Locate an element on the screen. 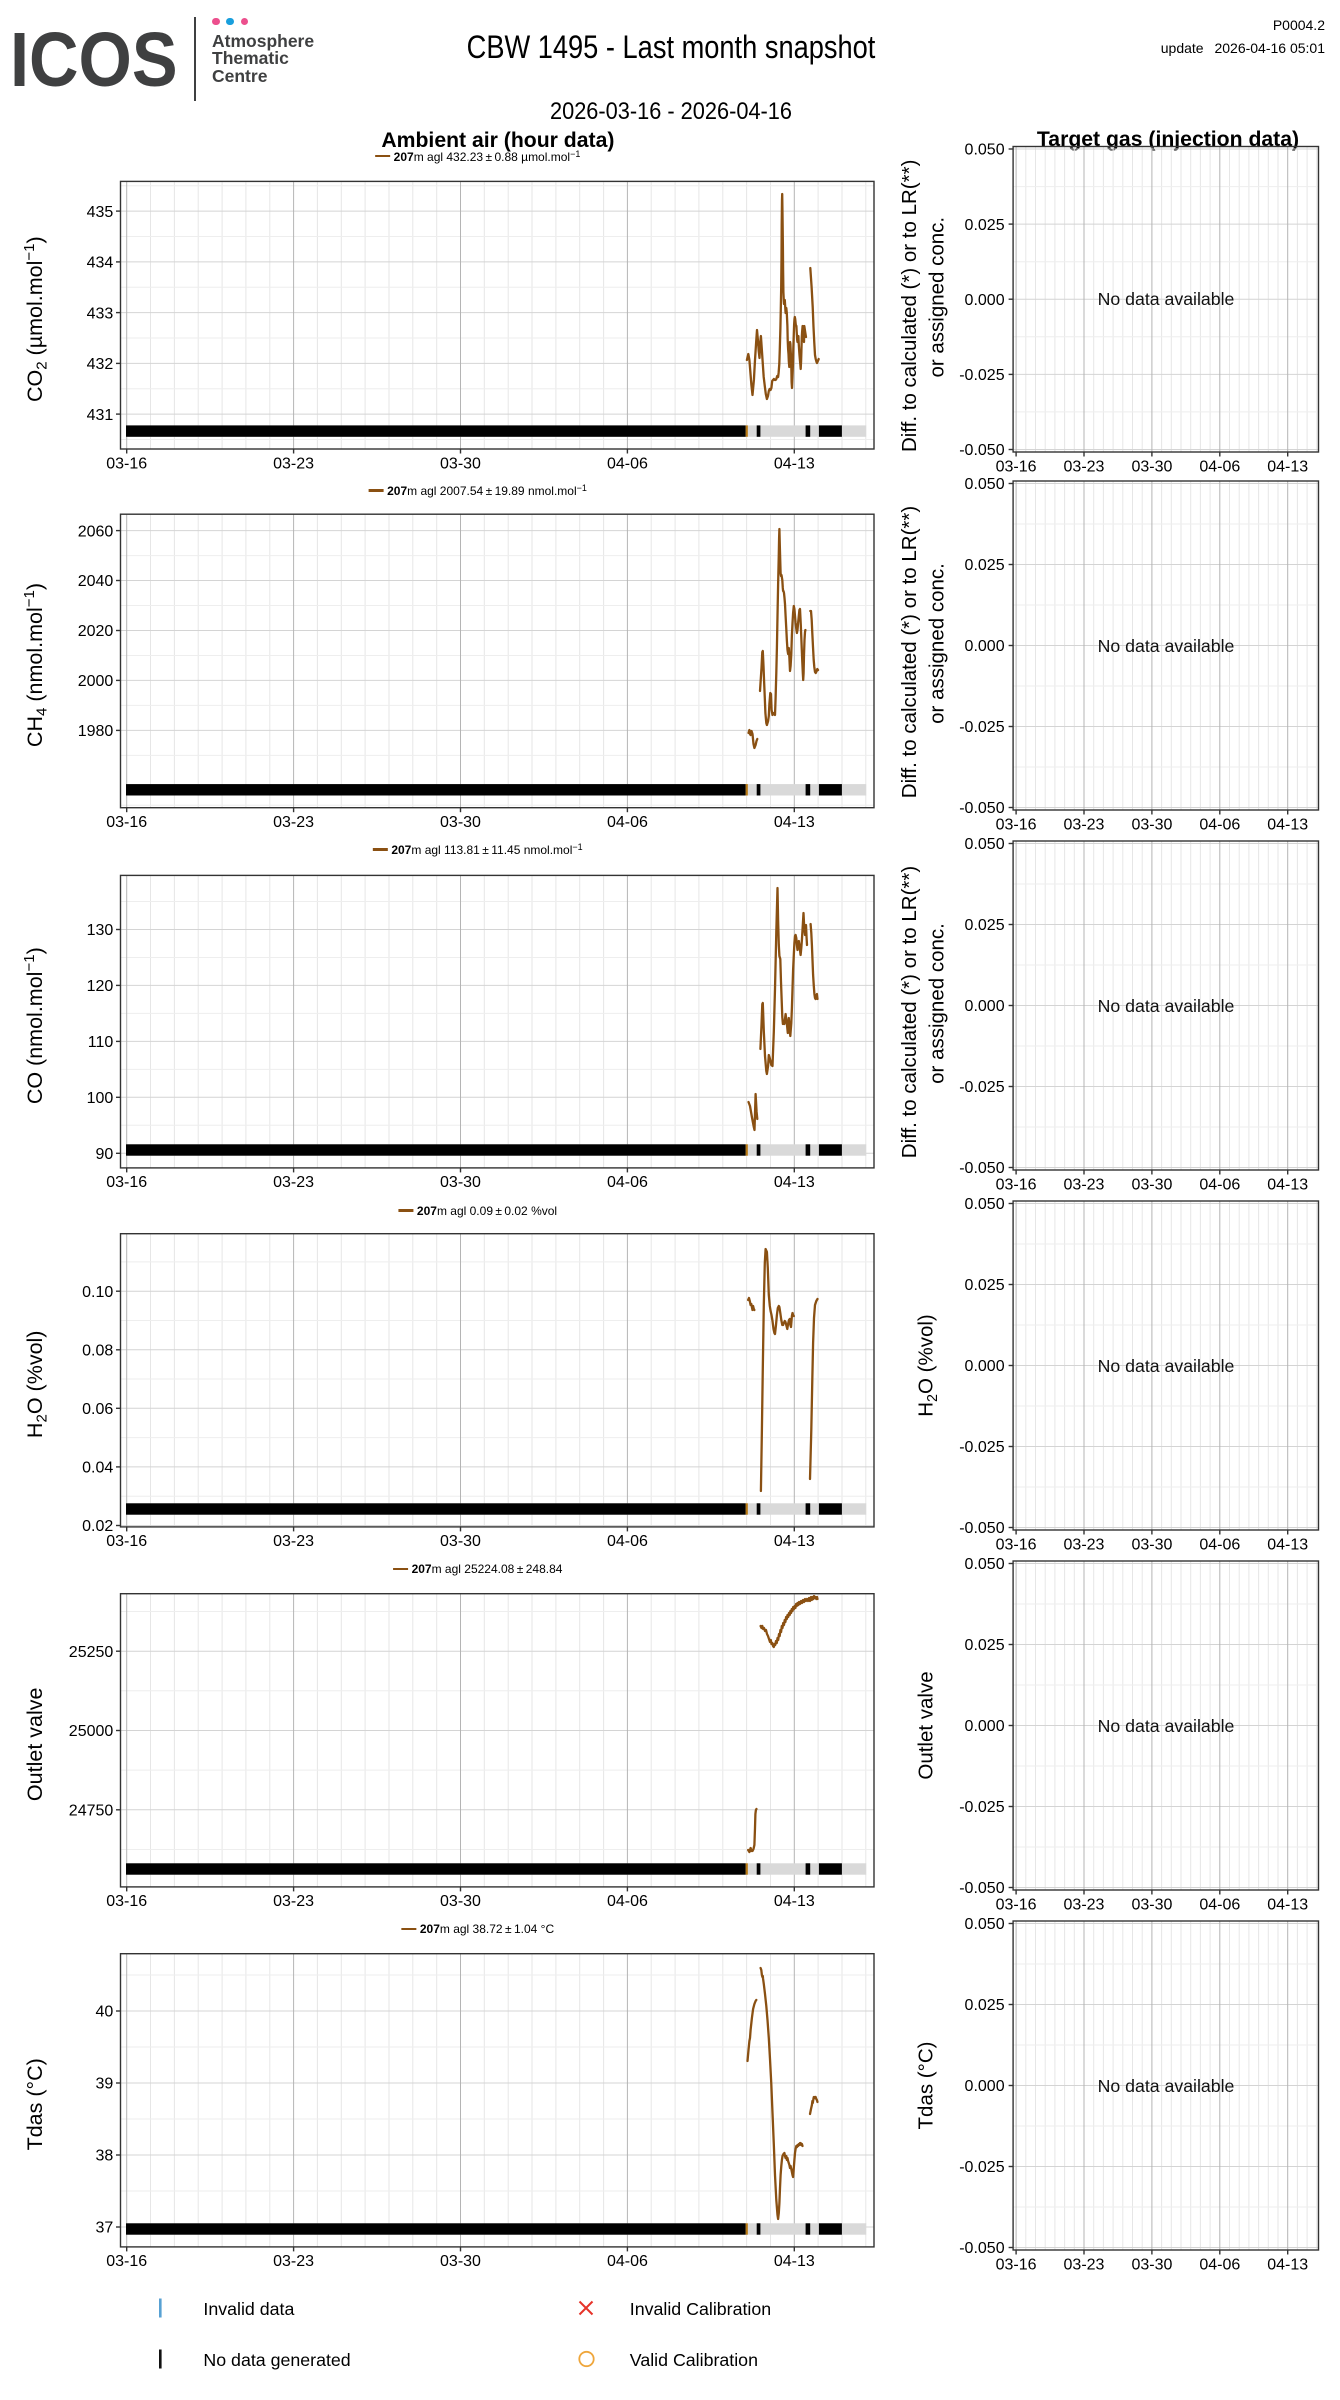 The image size is (1340, 2400). svg-text: CO (nmol.mol−1) is located at coordinates (34, 1025).